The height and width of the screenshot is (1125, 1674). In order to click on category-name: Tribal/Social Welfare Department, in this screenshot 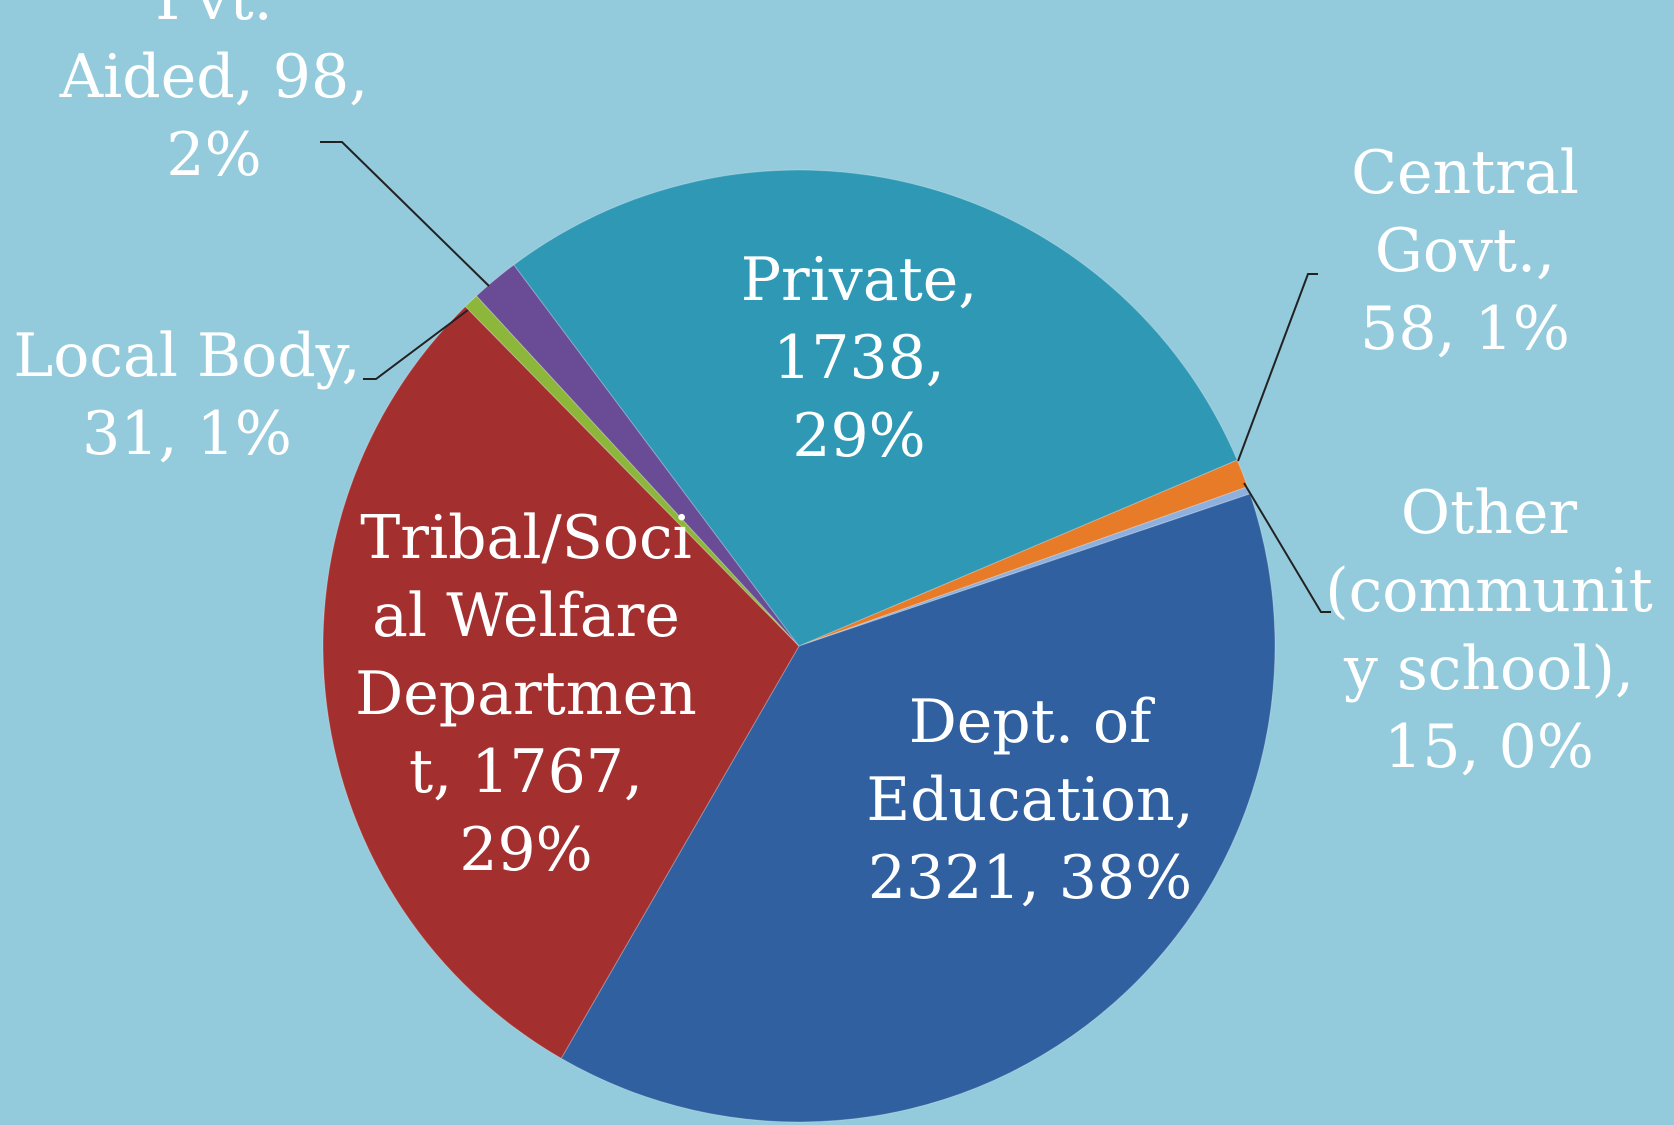, I will do `click(526, 655)`.